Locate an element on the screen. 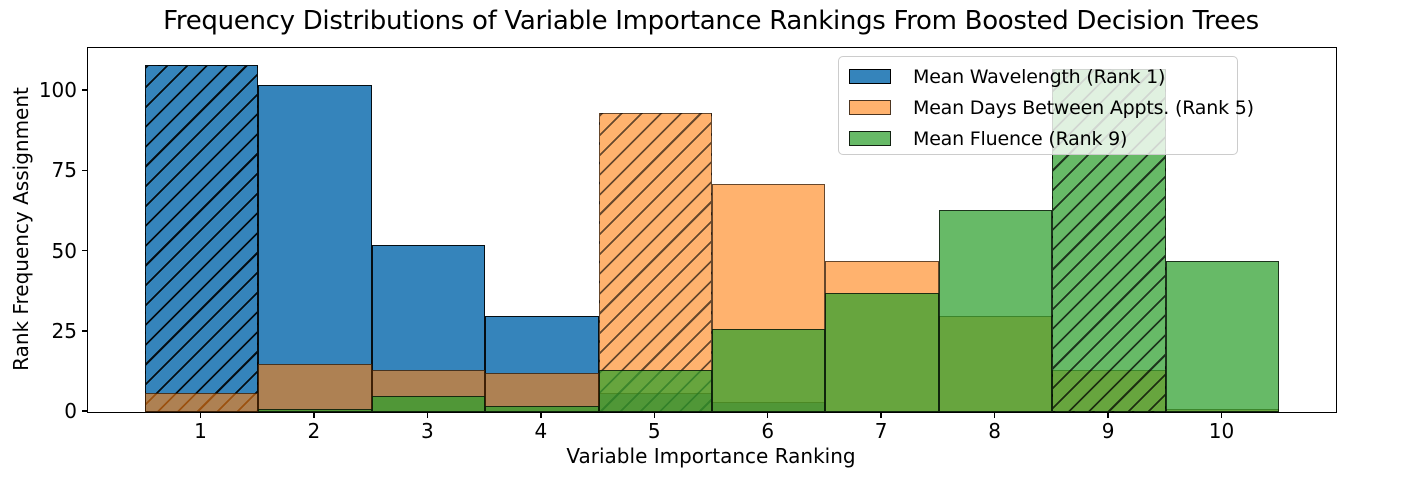 The image size is (1423, 480). bar-series1-rank5 is located at coordinates (655, 262).